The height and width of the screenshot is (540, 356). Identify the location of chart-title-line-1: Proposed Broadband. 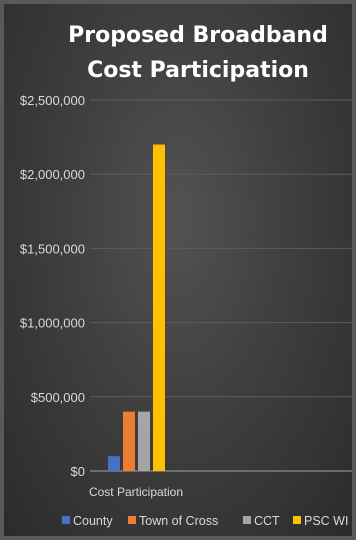
(198, 35).